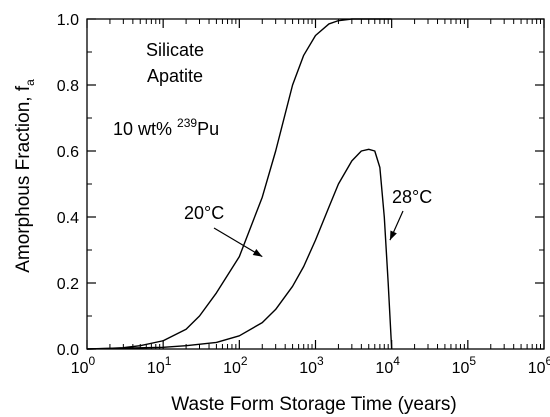  Describe the element at coordinates (92, 361) in the screenshot. I see `x-tick-label-exponent: 0` at that location.